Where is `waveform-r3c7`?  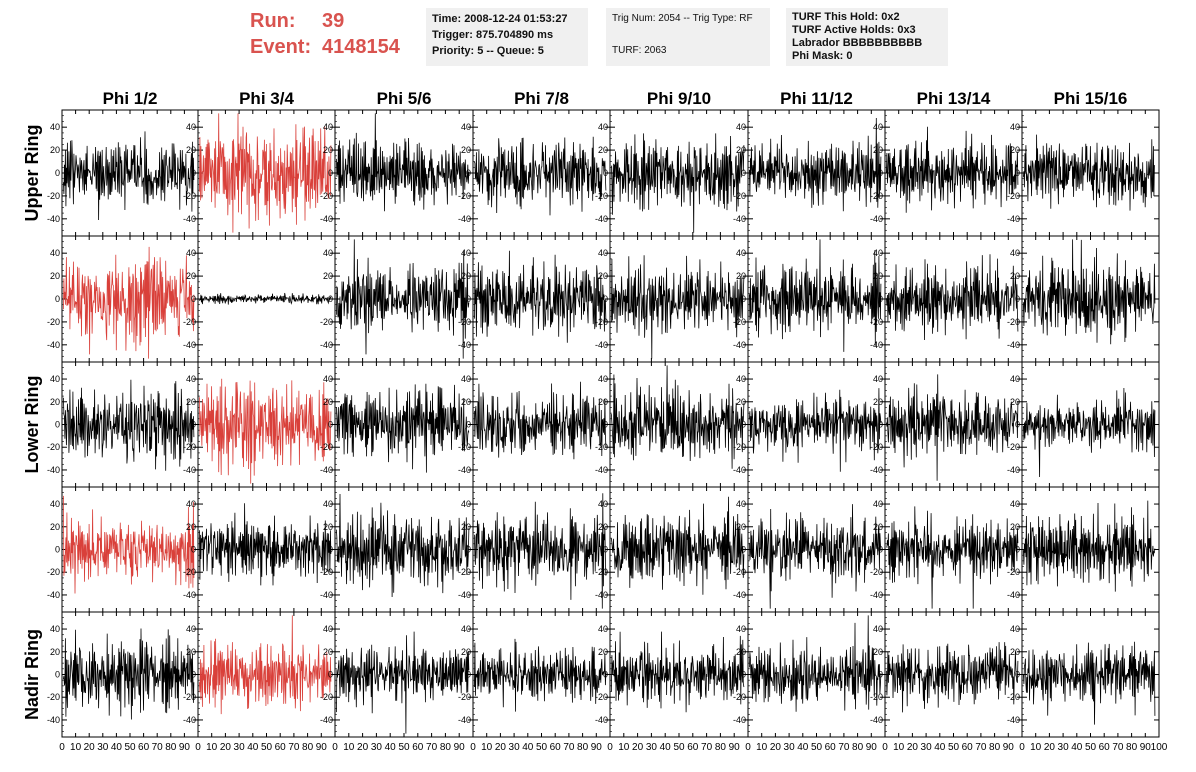 waveform-r3c7 is located at coordinates (1089, 546).